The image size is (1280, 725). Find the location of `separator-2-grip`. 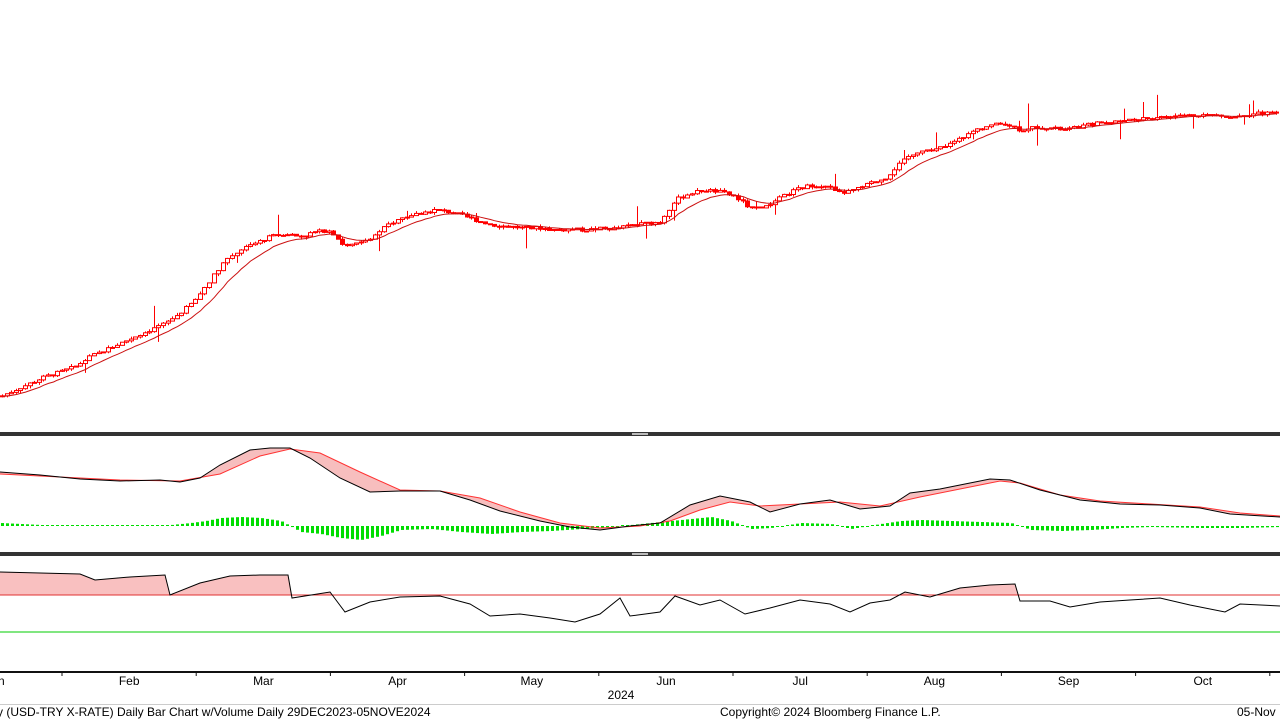

separator-2-grip is located at coordinates (640, 554).